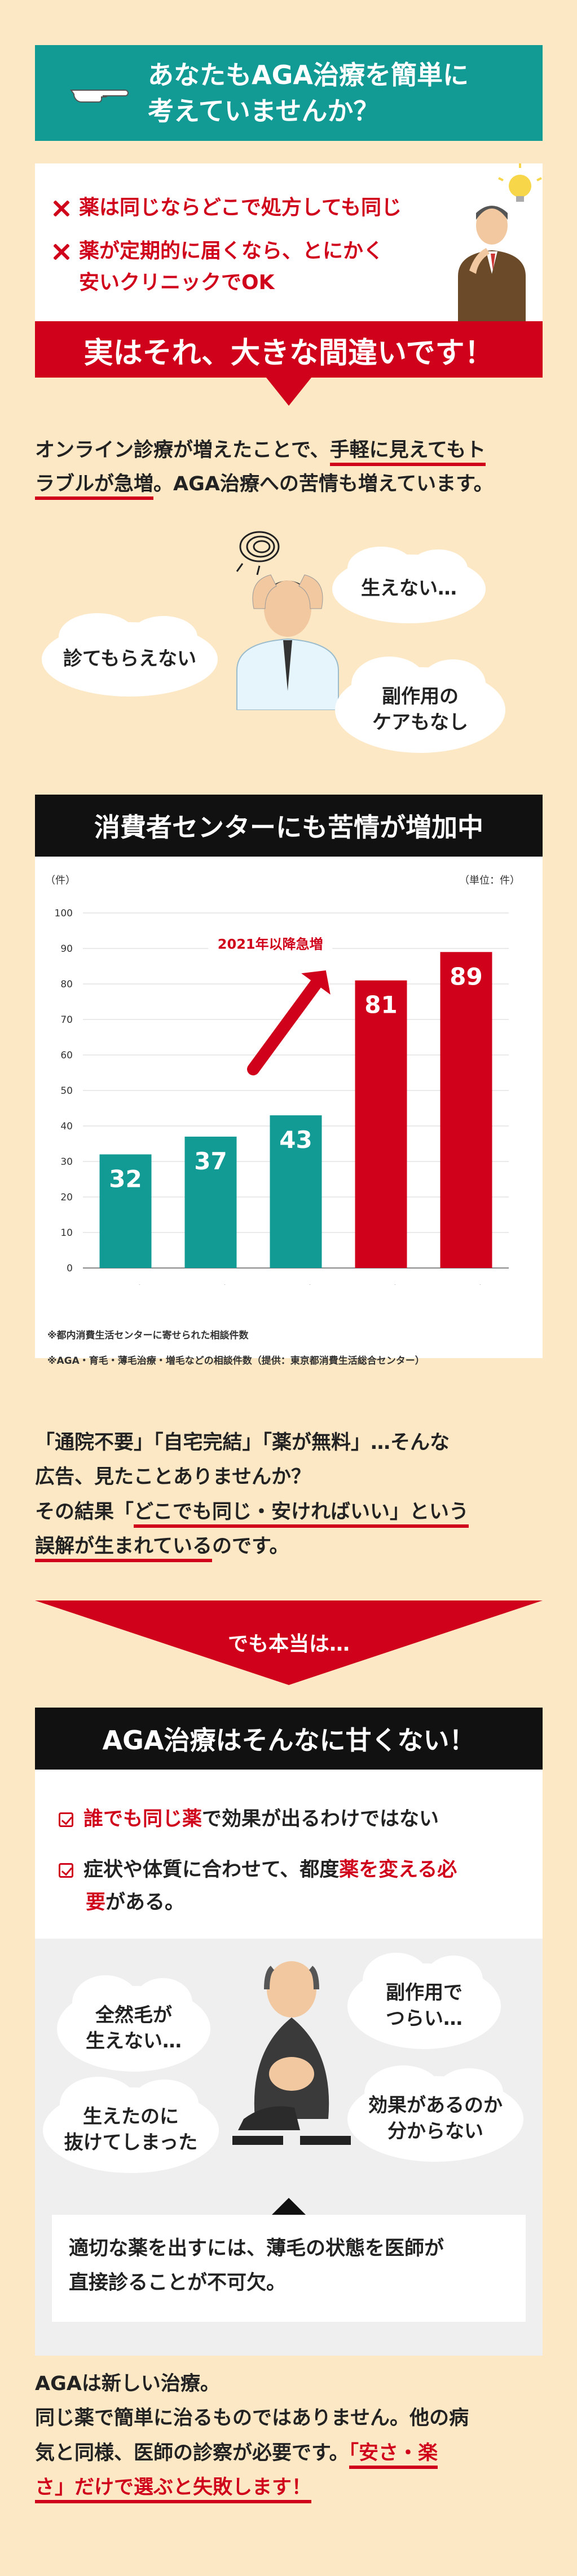 This screenshot has height=2576, width=577. What do you see at coordinates (249, 1819) in the screenshot?
I see `check-item-1: 誰でも同じ薬で効果が出るわけではない` at bounding box center [249, 1819].